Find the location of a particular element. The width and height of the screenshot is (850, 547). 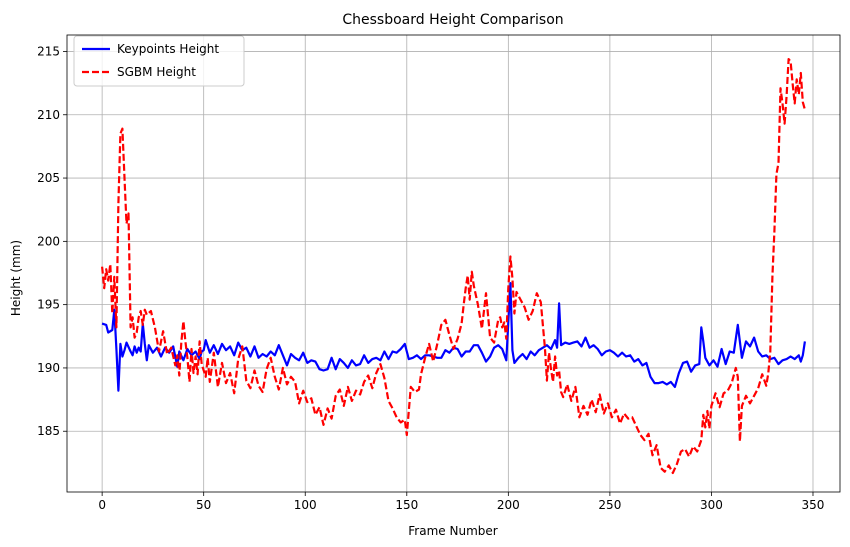

y-tick-label: 210 is located at coordinates (48, 115).